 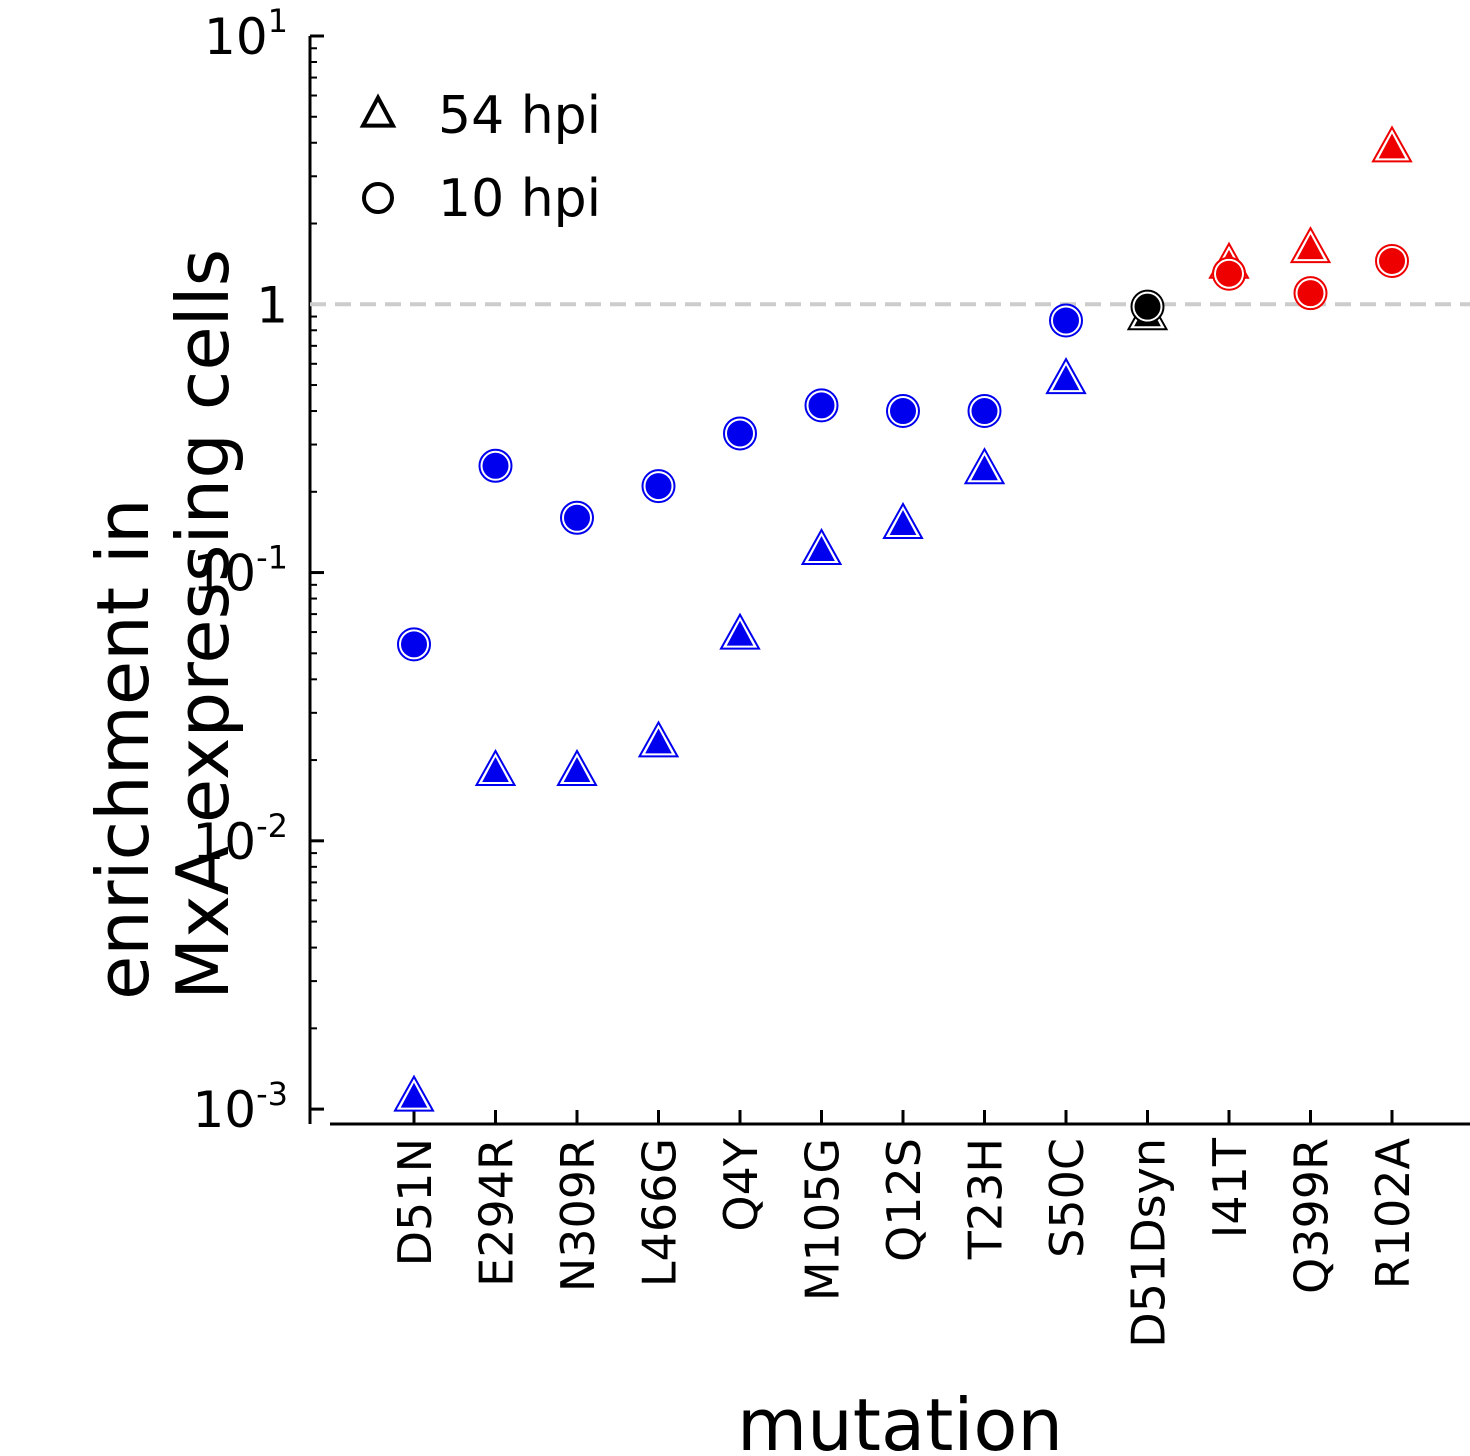 What do you see at coordinates (904, 1200) in the screenshot?
I see `x-tick-label: Q12S` at bounding box center [904, 1200].